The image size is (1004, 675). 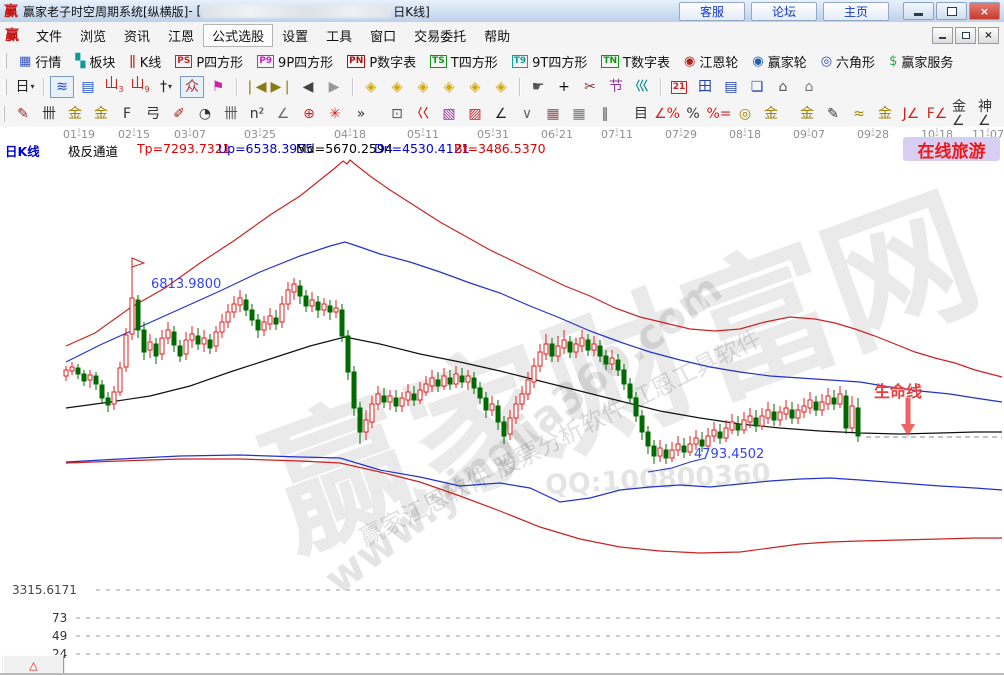 I want to click on menu-file: 文件, so click(x=49, y=37).